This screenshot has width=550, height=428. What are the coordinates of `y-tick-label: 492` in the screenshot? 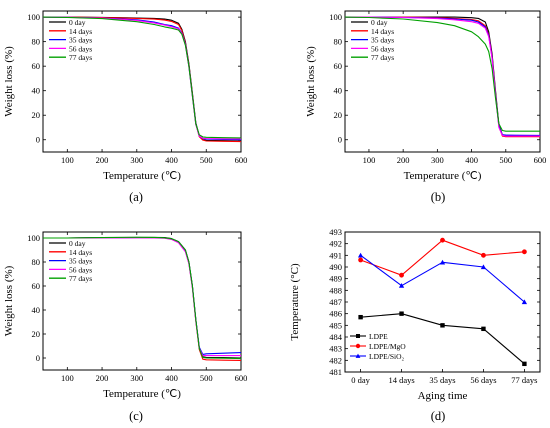 It's located at (335, 244).